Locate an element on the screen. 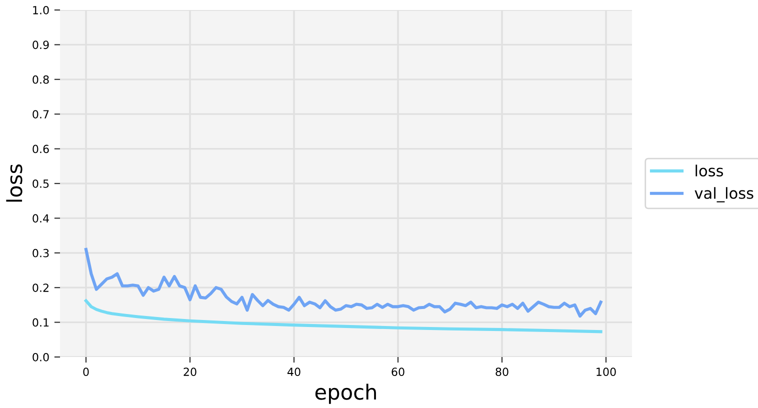 The width and height of the screenshot is (758, 408). legend-label: val_loss is located at coordinates (724, 194).